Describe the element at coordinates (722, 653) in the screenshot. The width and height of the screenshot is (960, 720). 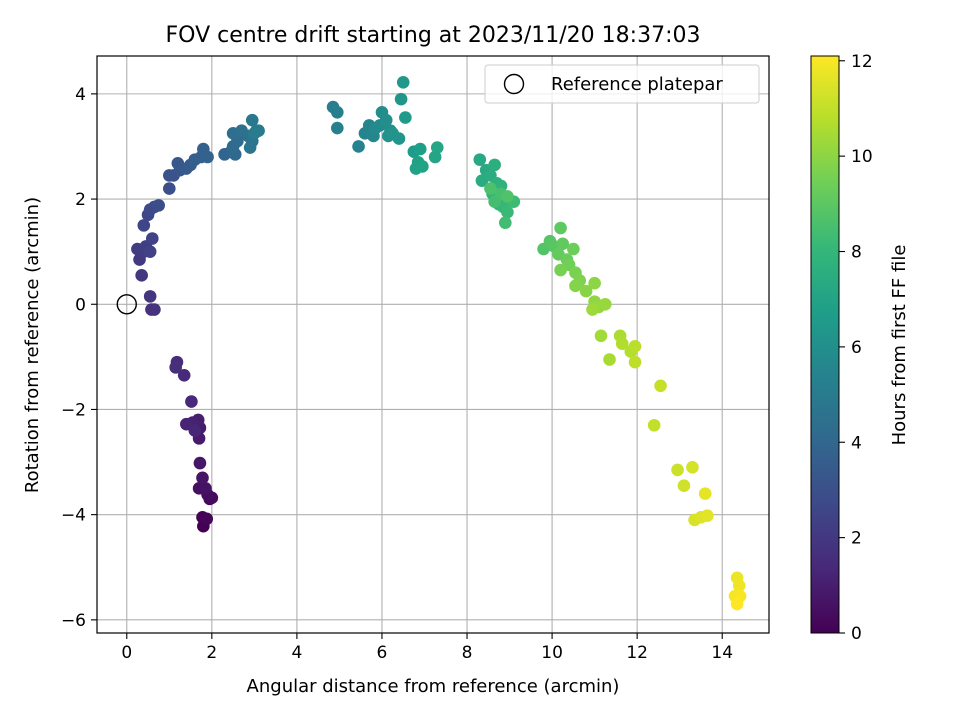
I see `x-tick-label-7: 14` at that location.